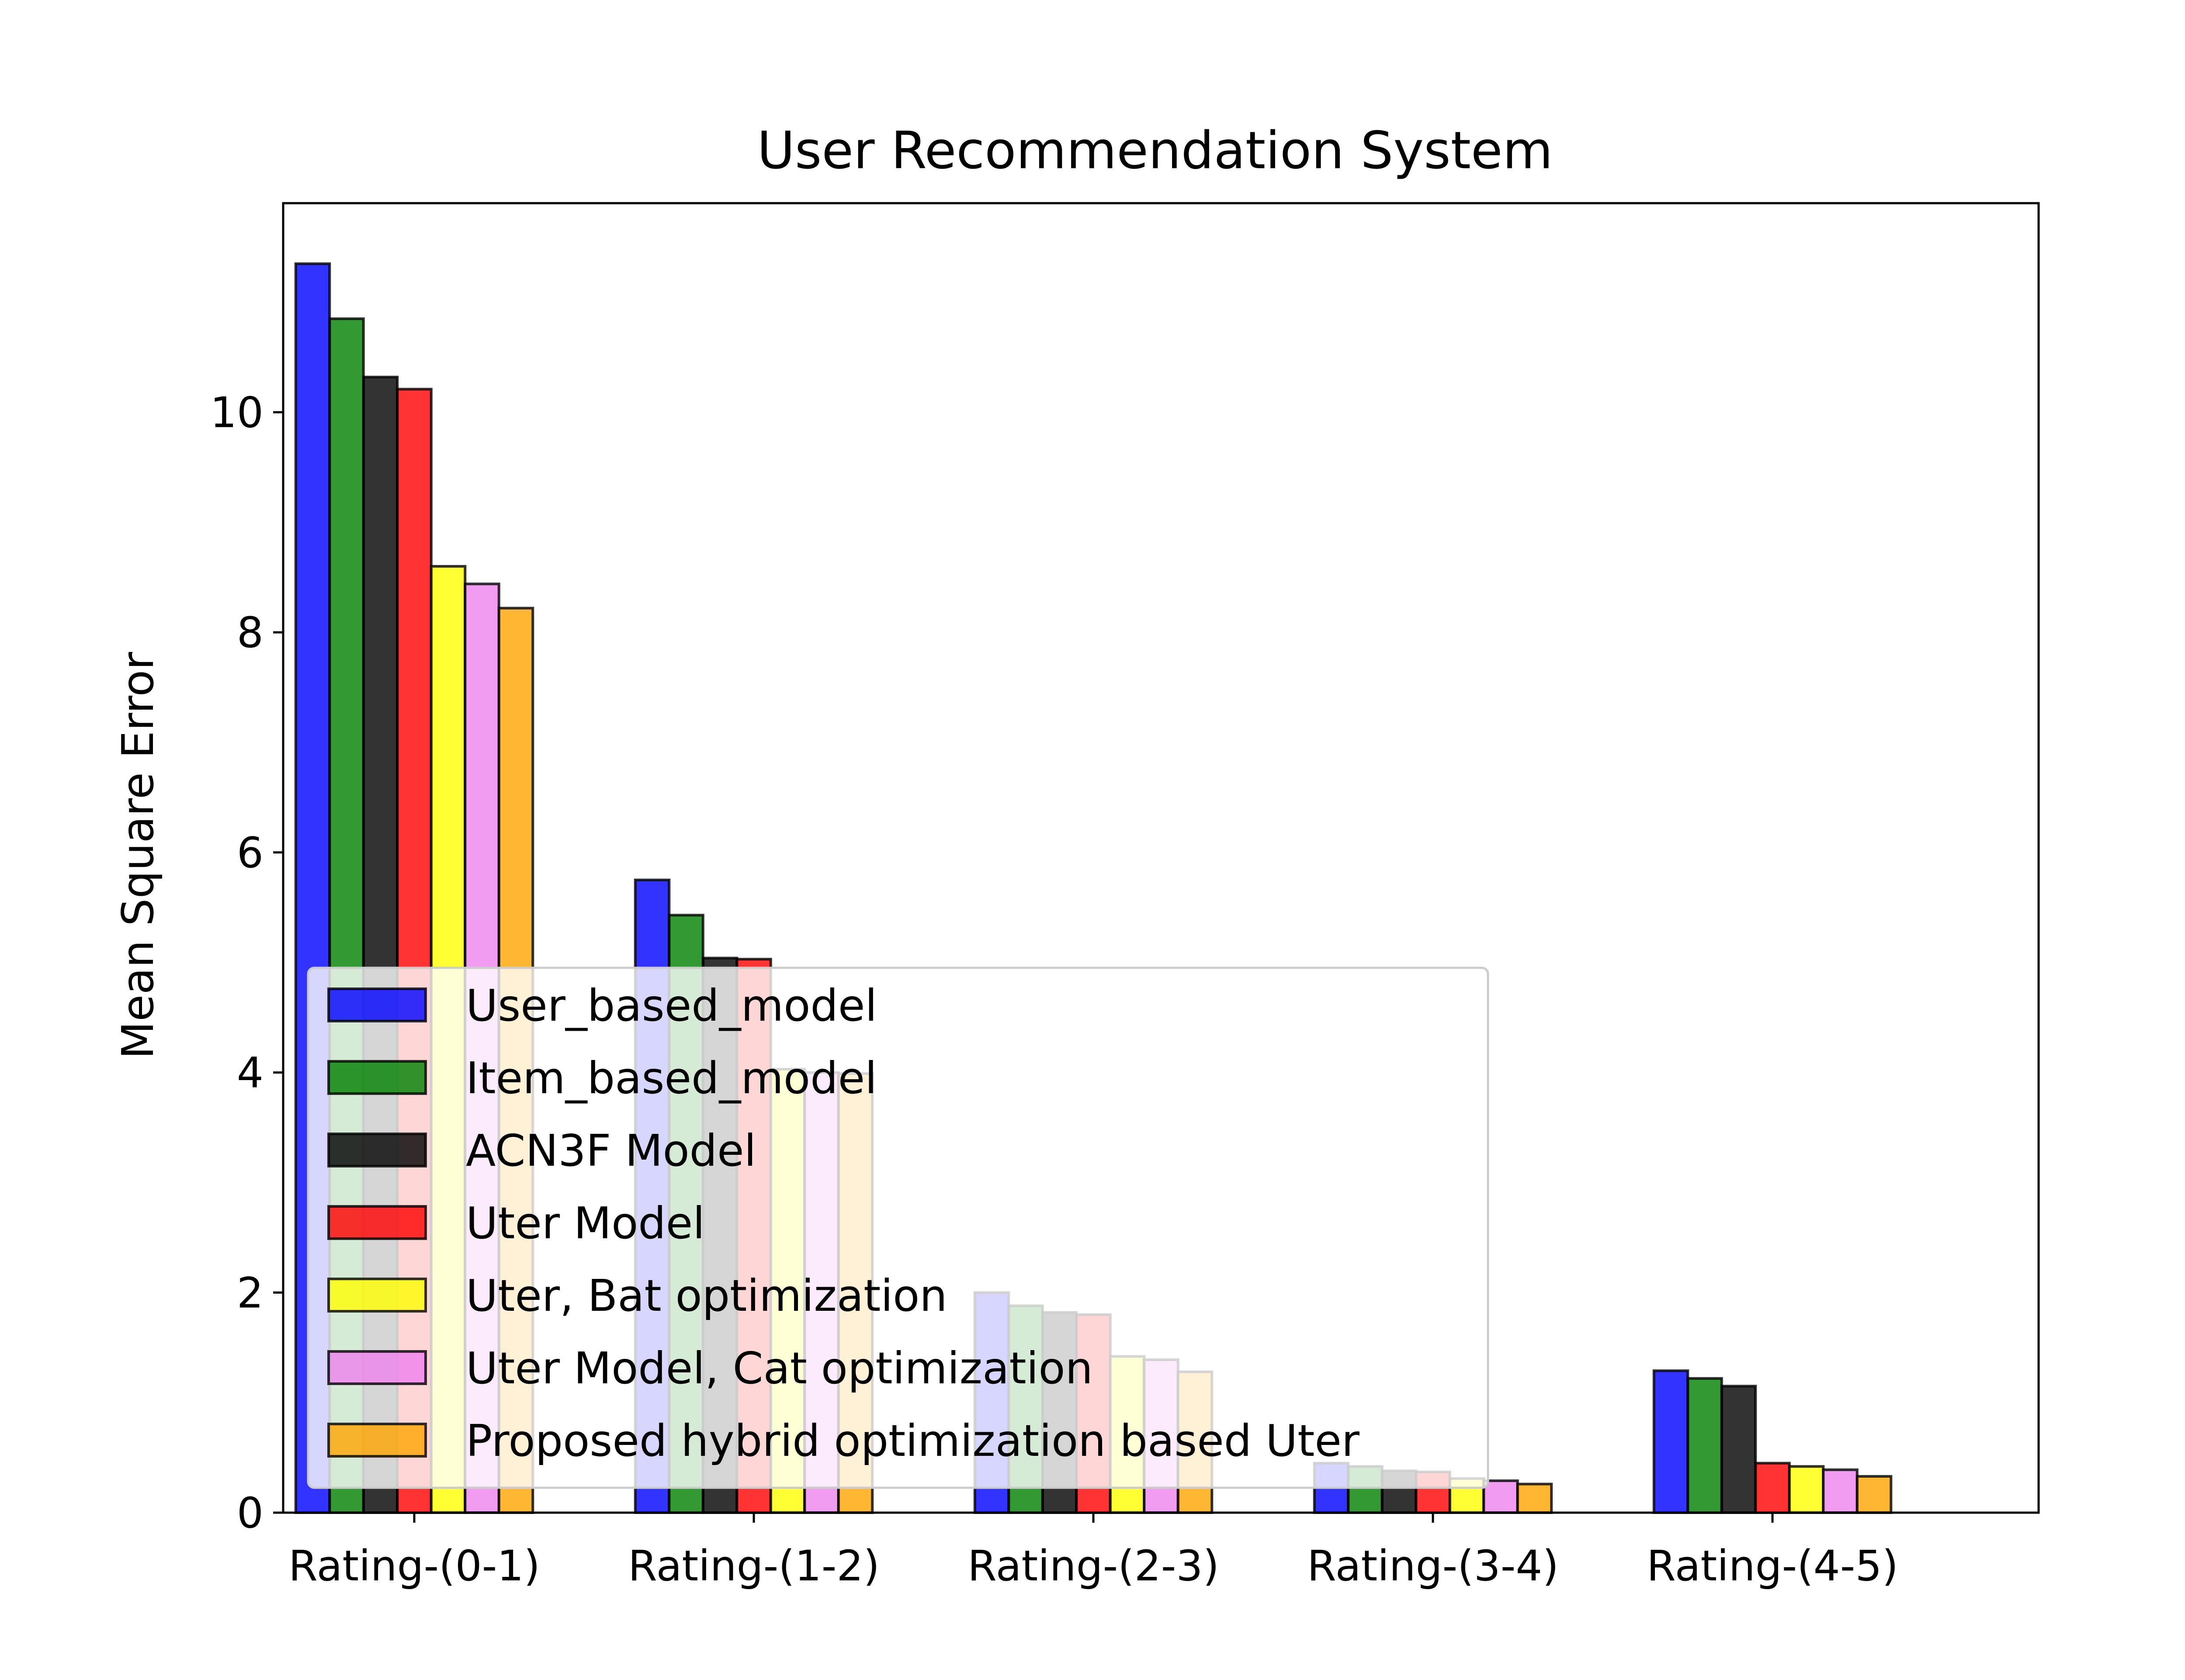 This screenshot has width=2185, height=1680. I want to click on chart-title: User Recommendation System, so click(1155, 150).